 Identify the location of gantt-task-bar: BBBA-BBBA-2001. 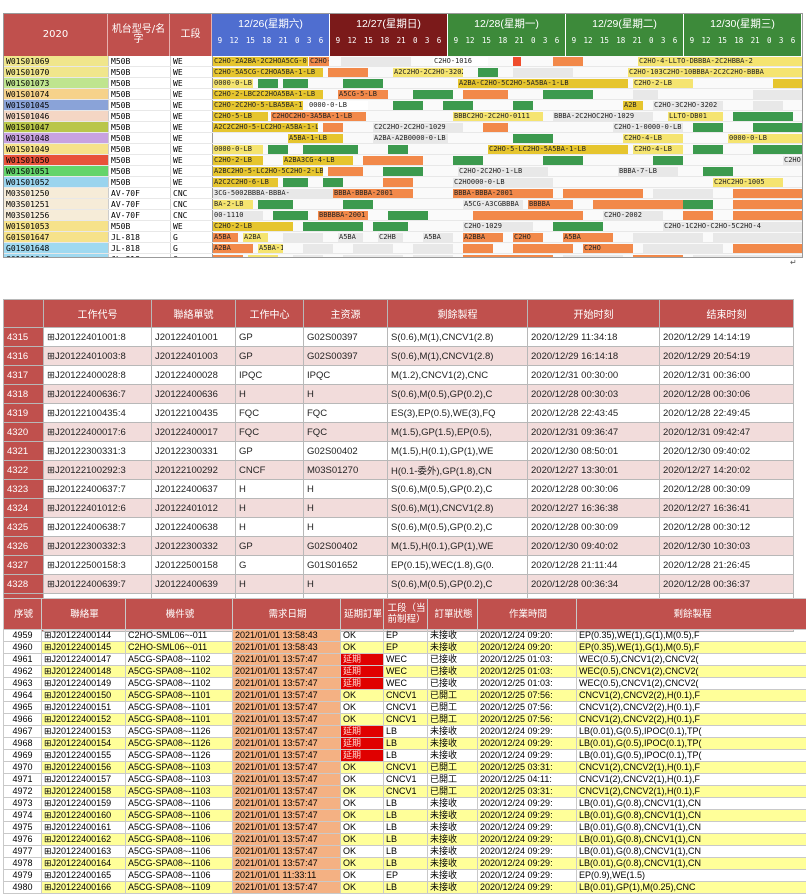
(373, 193).